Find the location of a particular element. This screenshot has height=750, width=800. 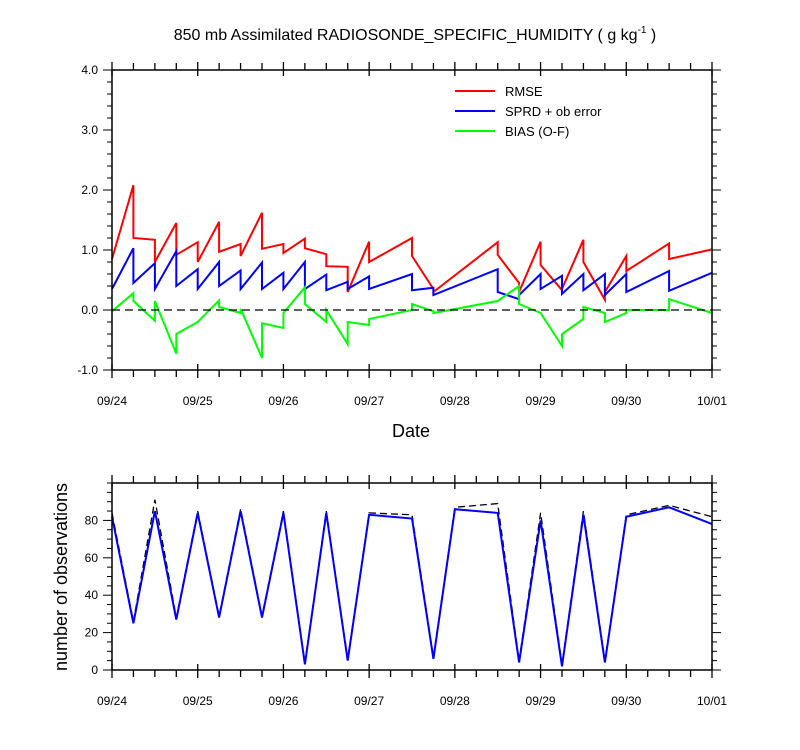

y-tick-label: 2.0 is located at coordinates (89, 190).